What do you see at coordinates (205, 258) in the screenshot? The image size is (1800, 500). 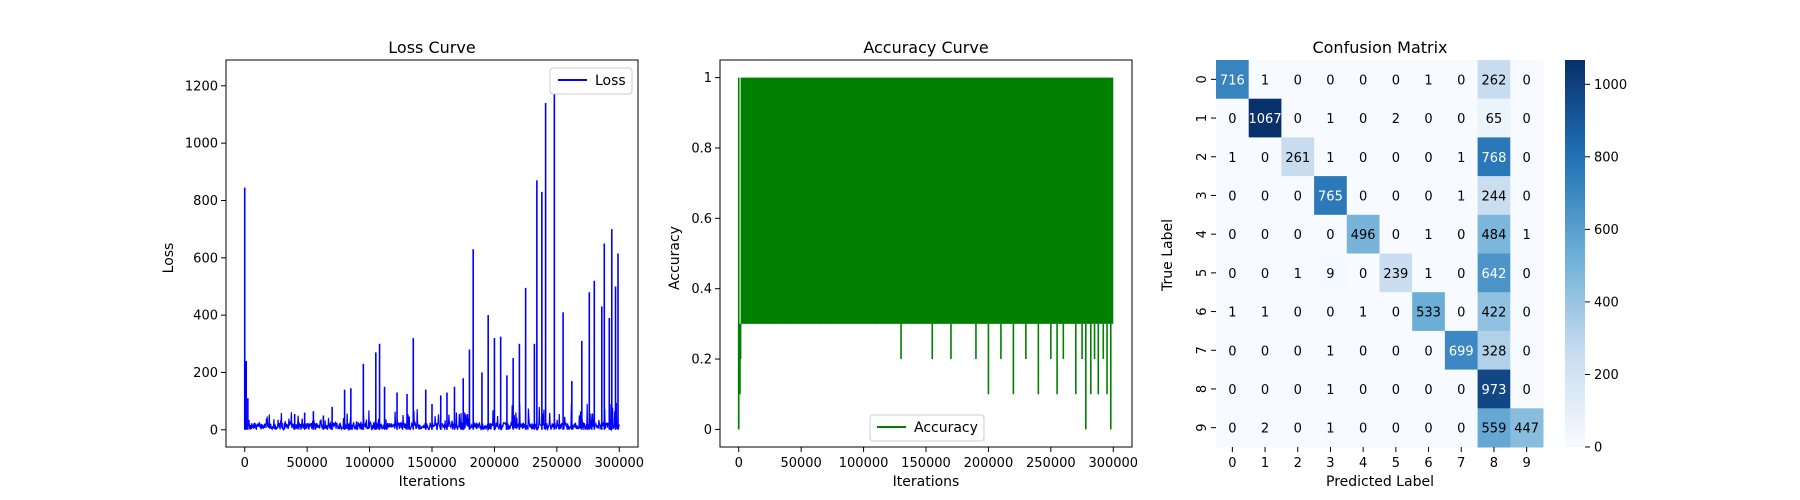 I see `loss-y-tick-label: 600` at bounding box center [205, 258].